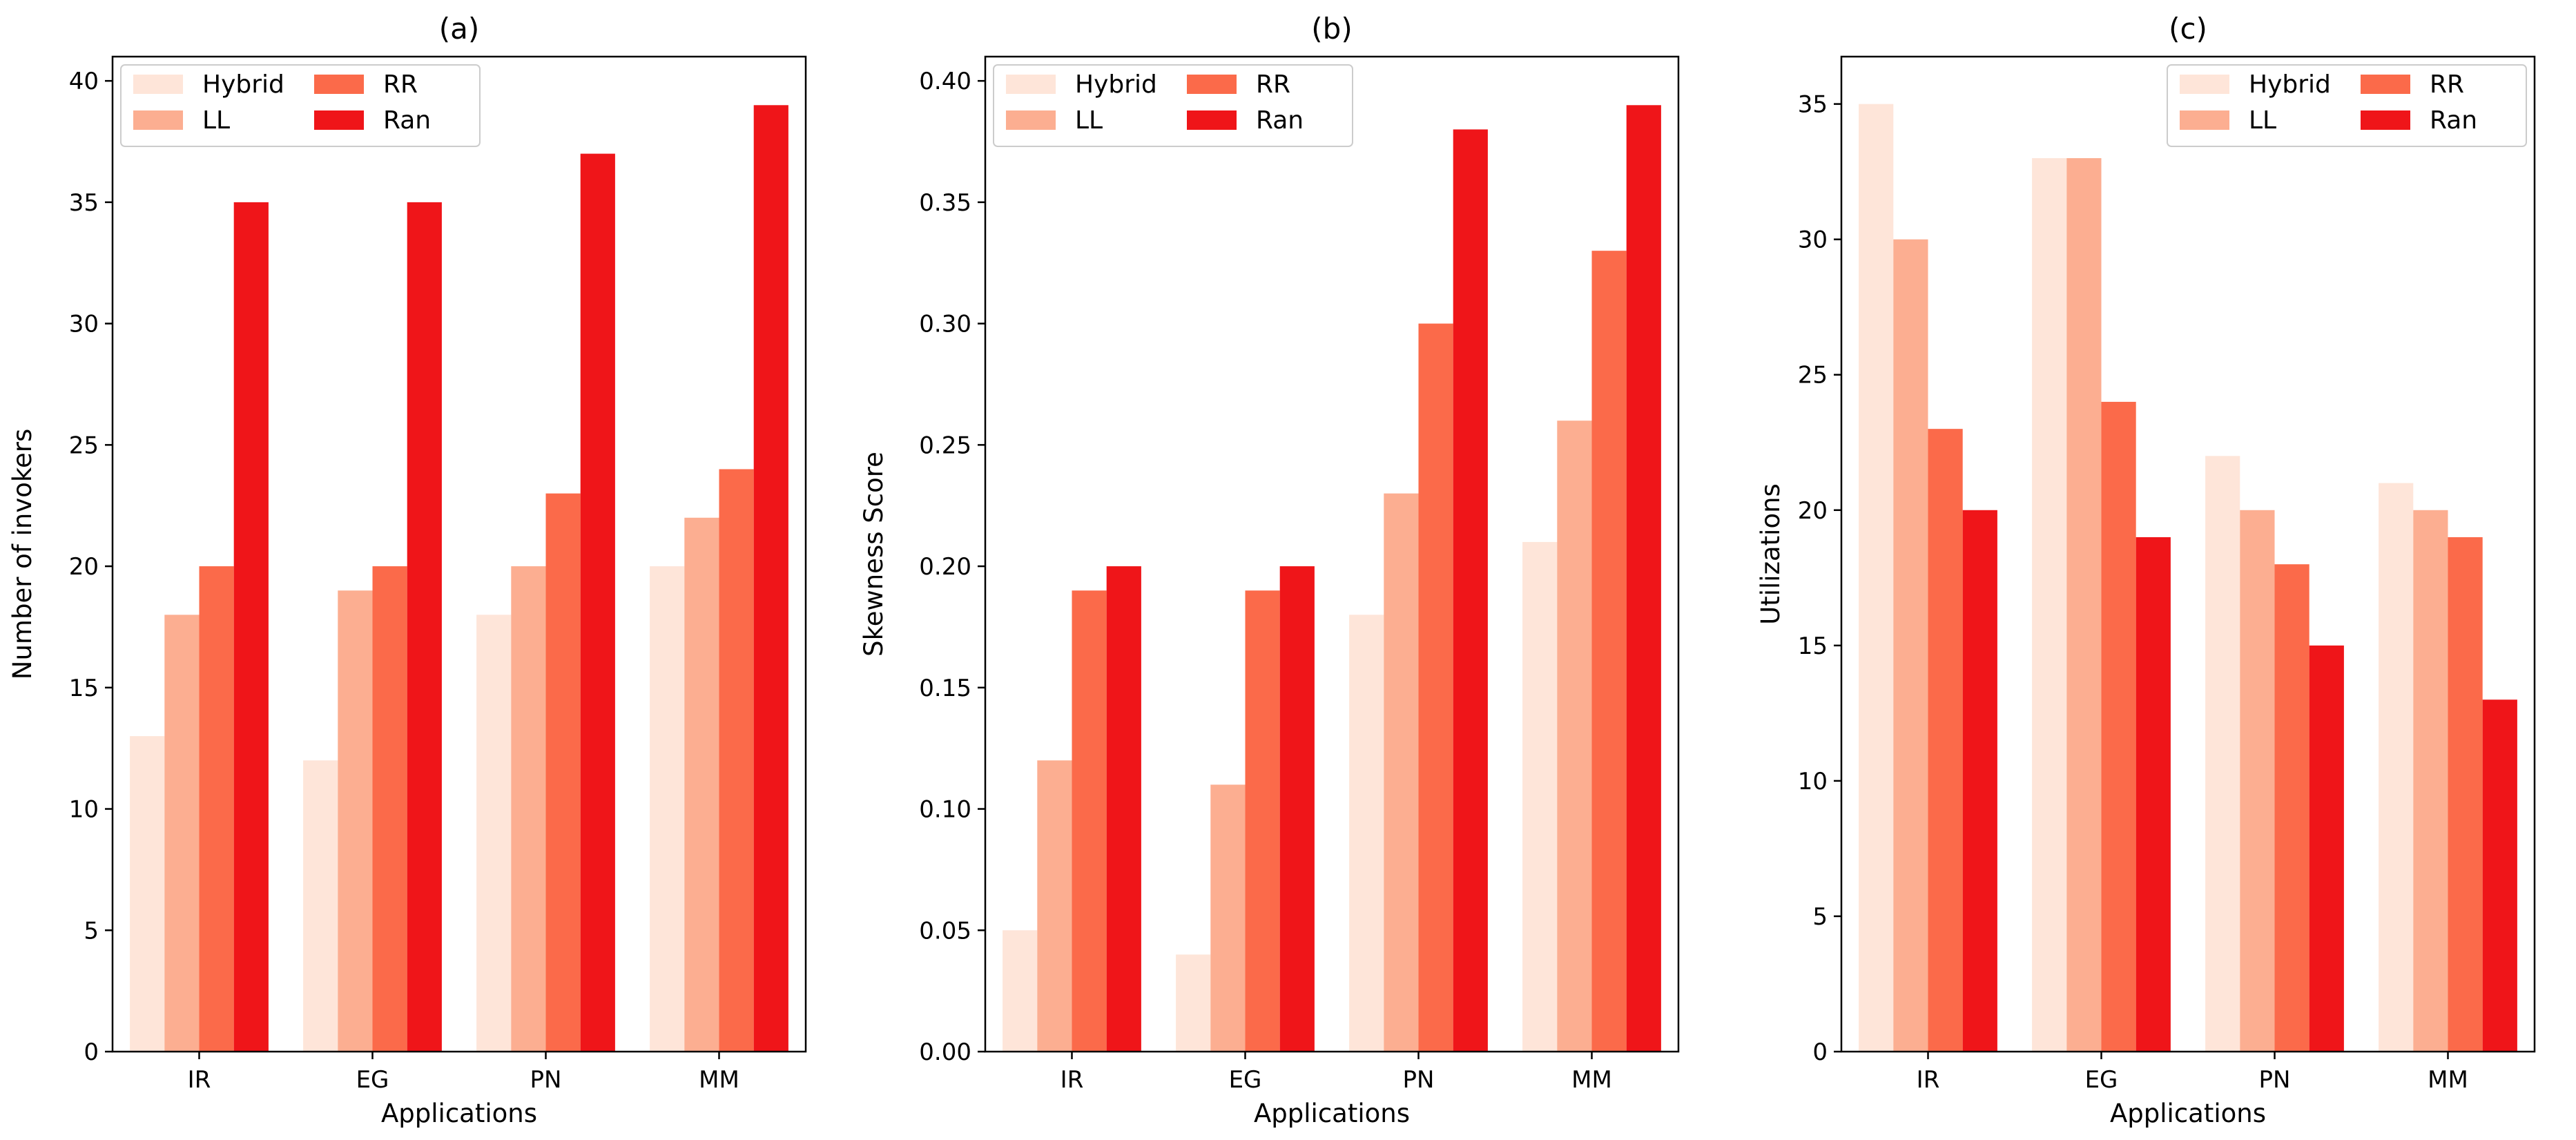 Image resolution: width=2576 pixels, height=1140 pixels. I want to click on chart-title: (b), so click(1331, 29).